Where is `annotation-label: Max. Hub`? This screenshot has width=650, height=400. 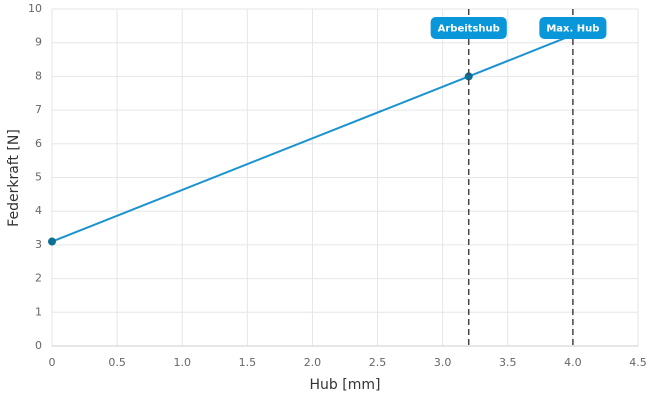
annotation-label: Max. Hub is located at coordinates (572, 29).